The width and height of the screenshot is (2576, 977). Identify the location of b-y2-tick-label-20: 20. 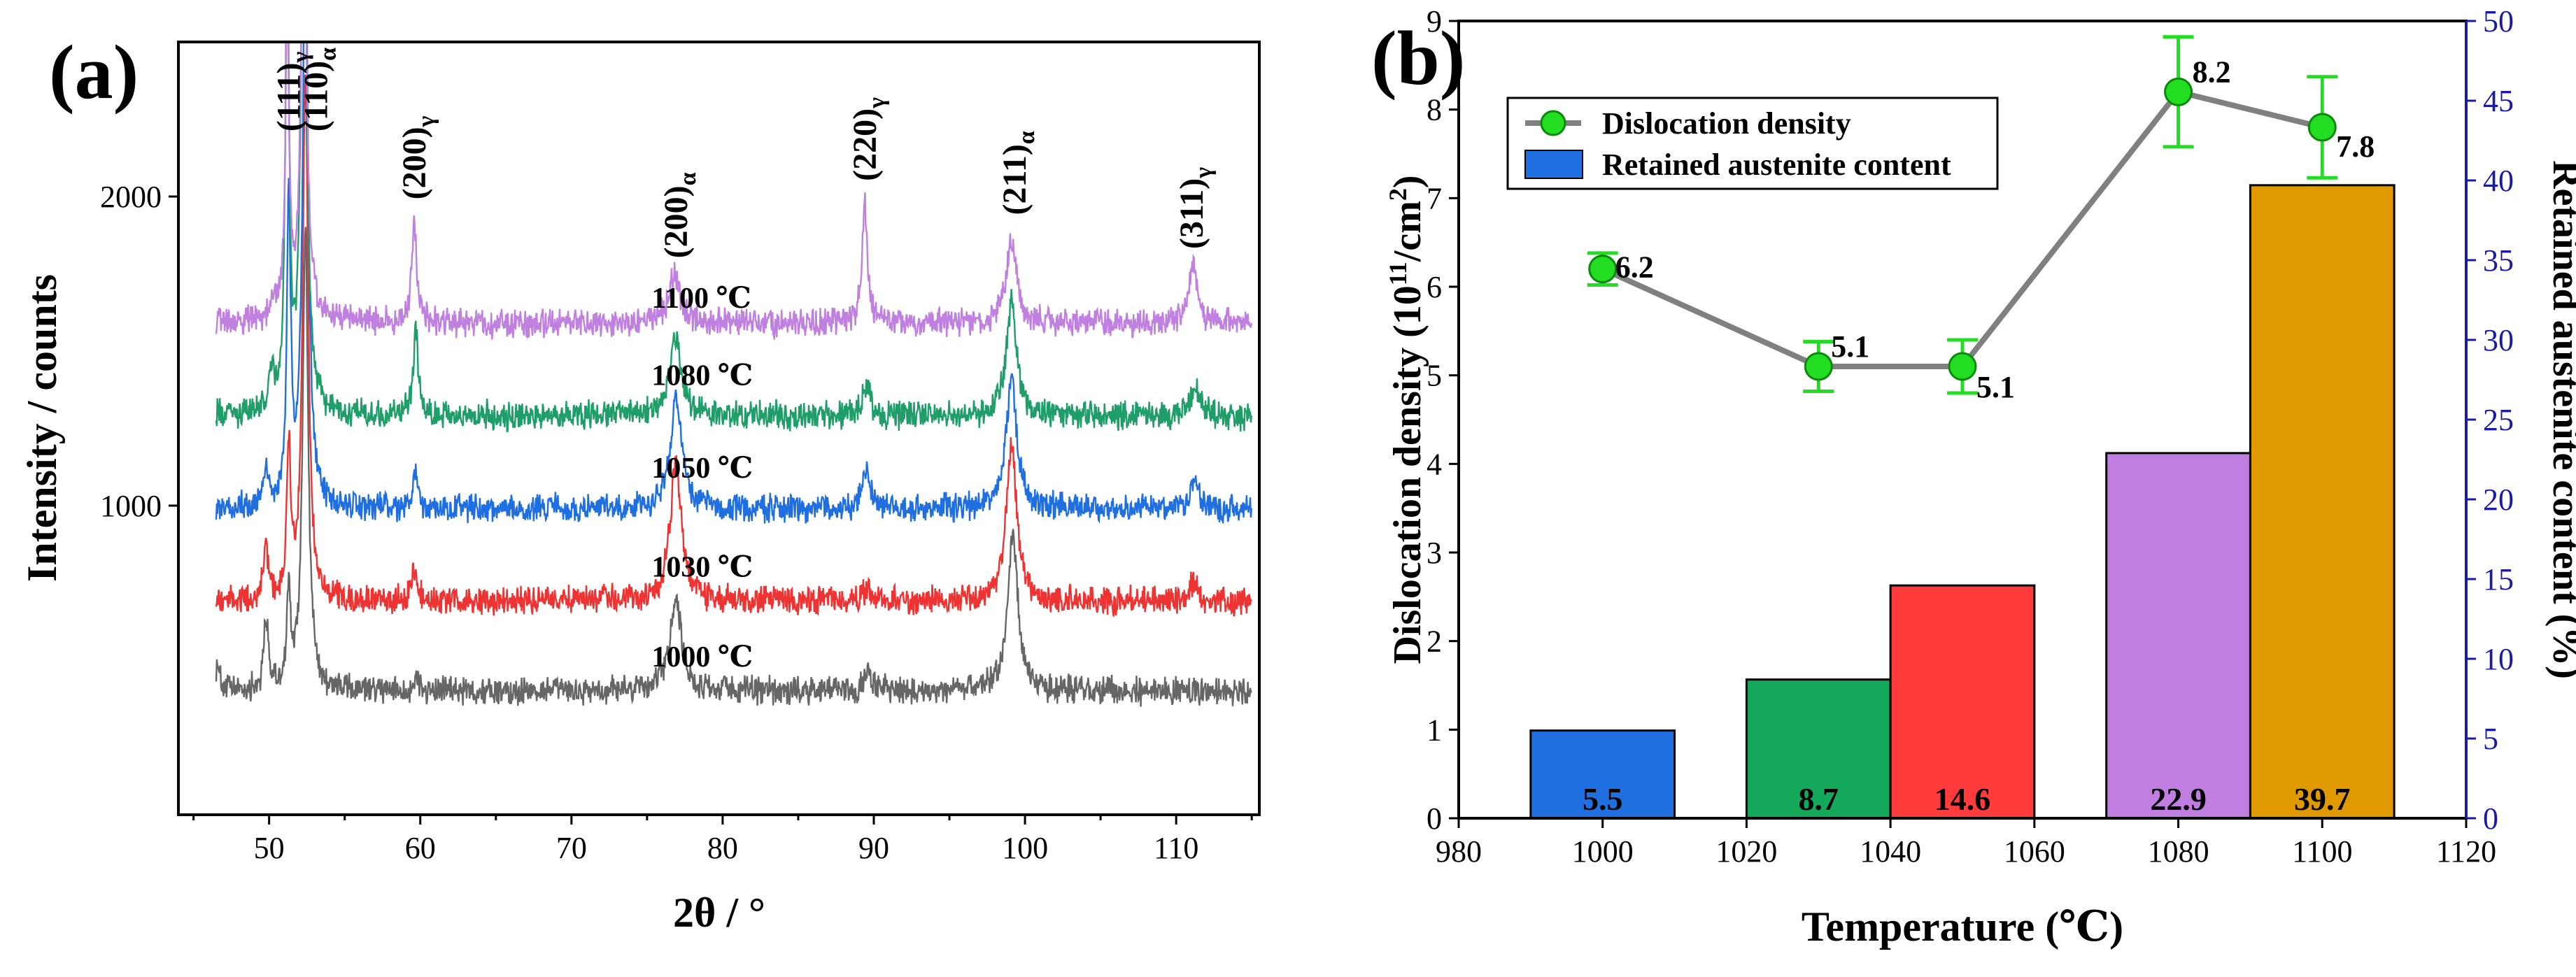
(2498, 500).